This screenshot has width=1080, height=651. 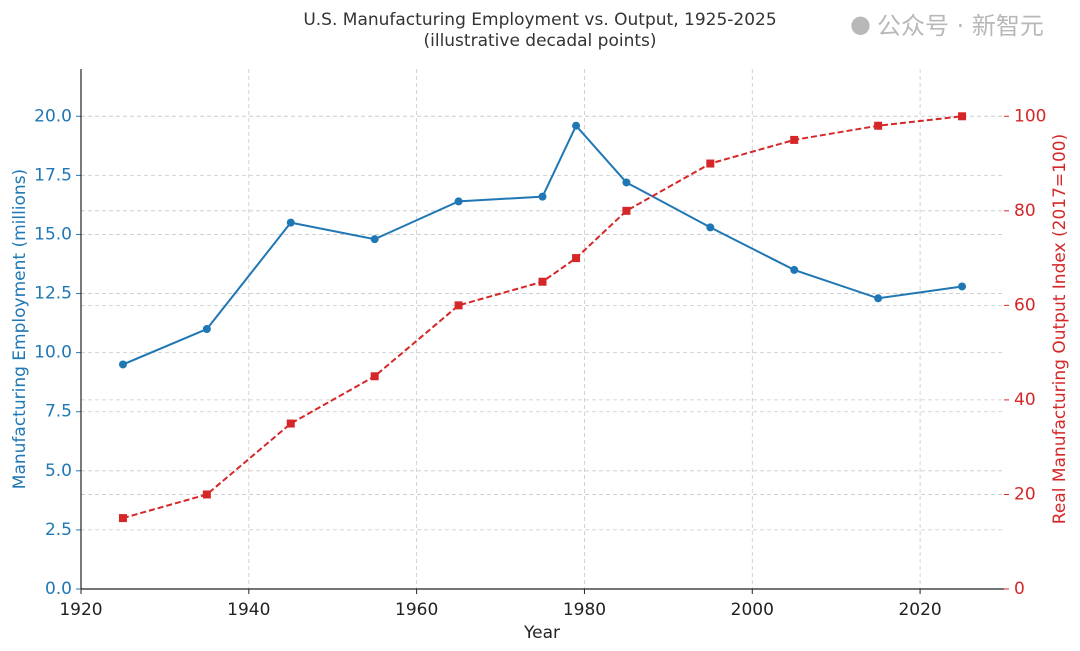 What do you see at coordinates (860, 23) in the screenshot?
I see `wechat-icon: ●` at bounding box center [860, 23].